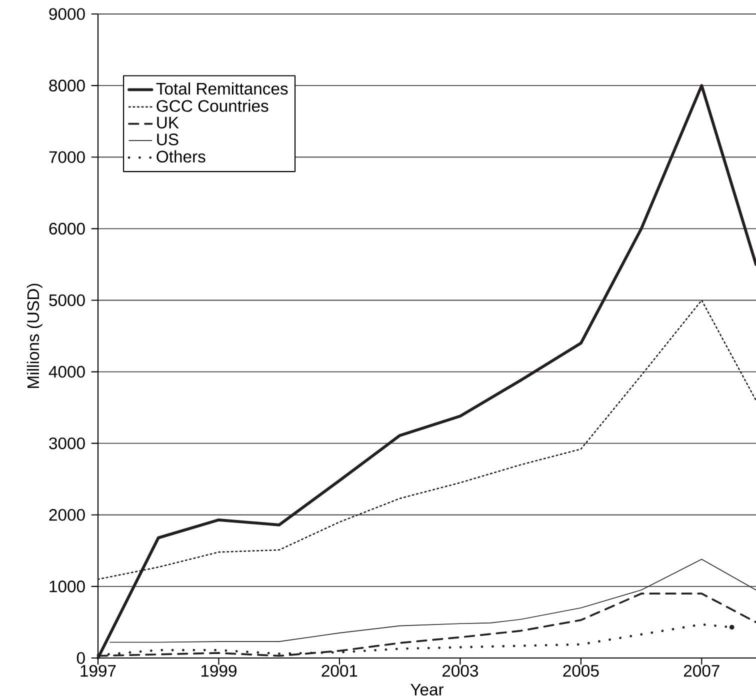  What do you see at coordinates (181, 156) in the screenshot?
I see `legend-label: Others` at bounding box center [181, 156].